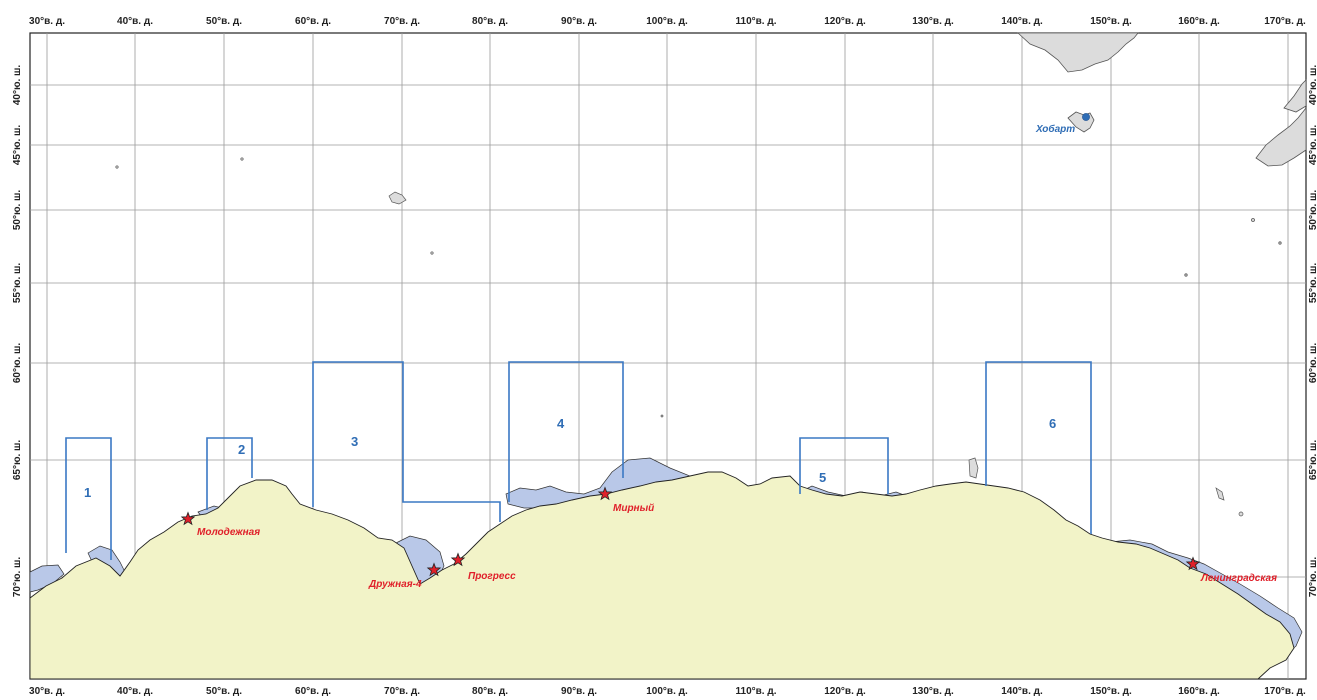  What do you see at coordinates (845, 691) in the screenshot?
I see `lon-label-bottom: 120°в. д.` at bounding box center [845, 691].